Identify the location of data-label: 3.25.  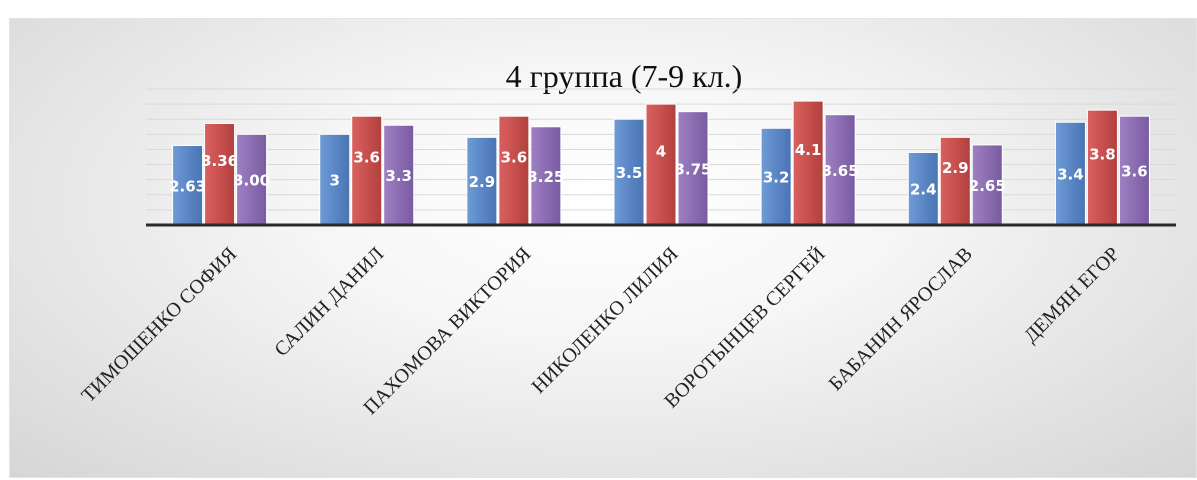
(545, 177).